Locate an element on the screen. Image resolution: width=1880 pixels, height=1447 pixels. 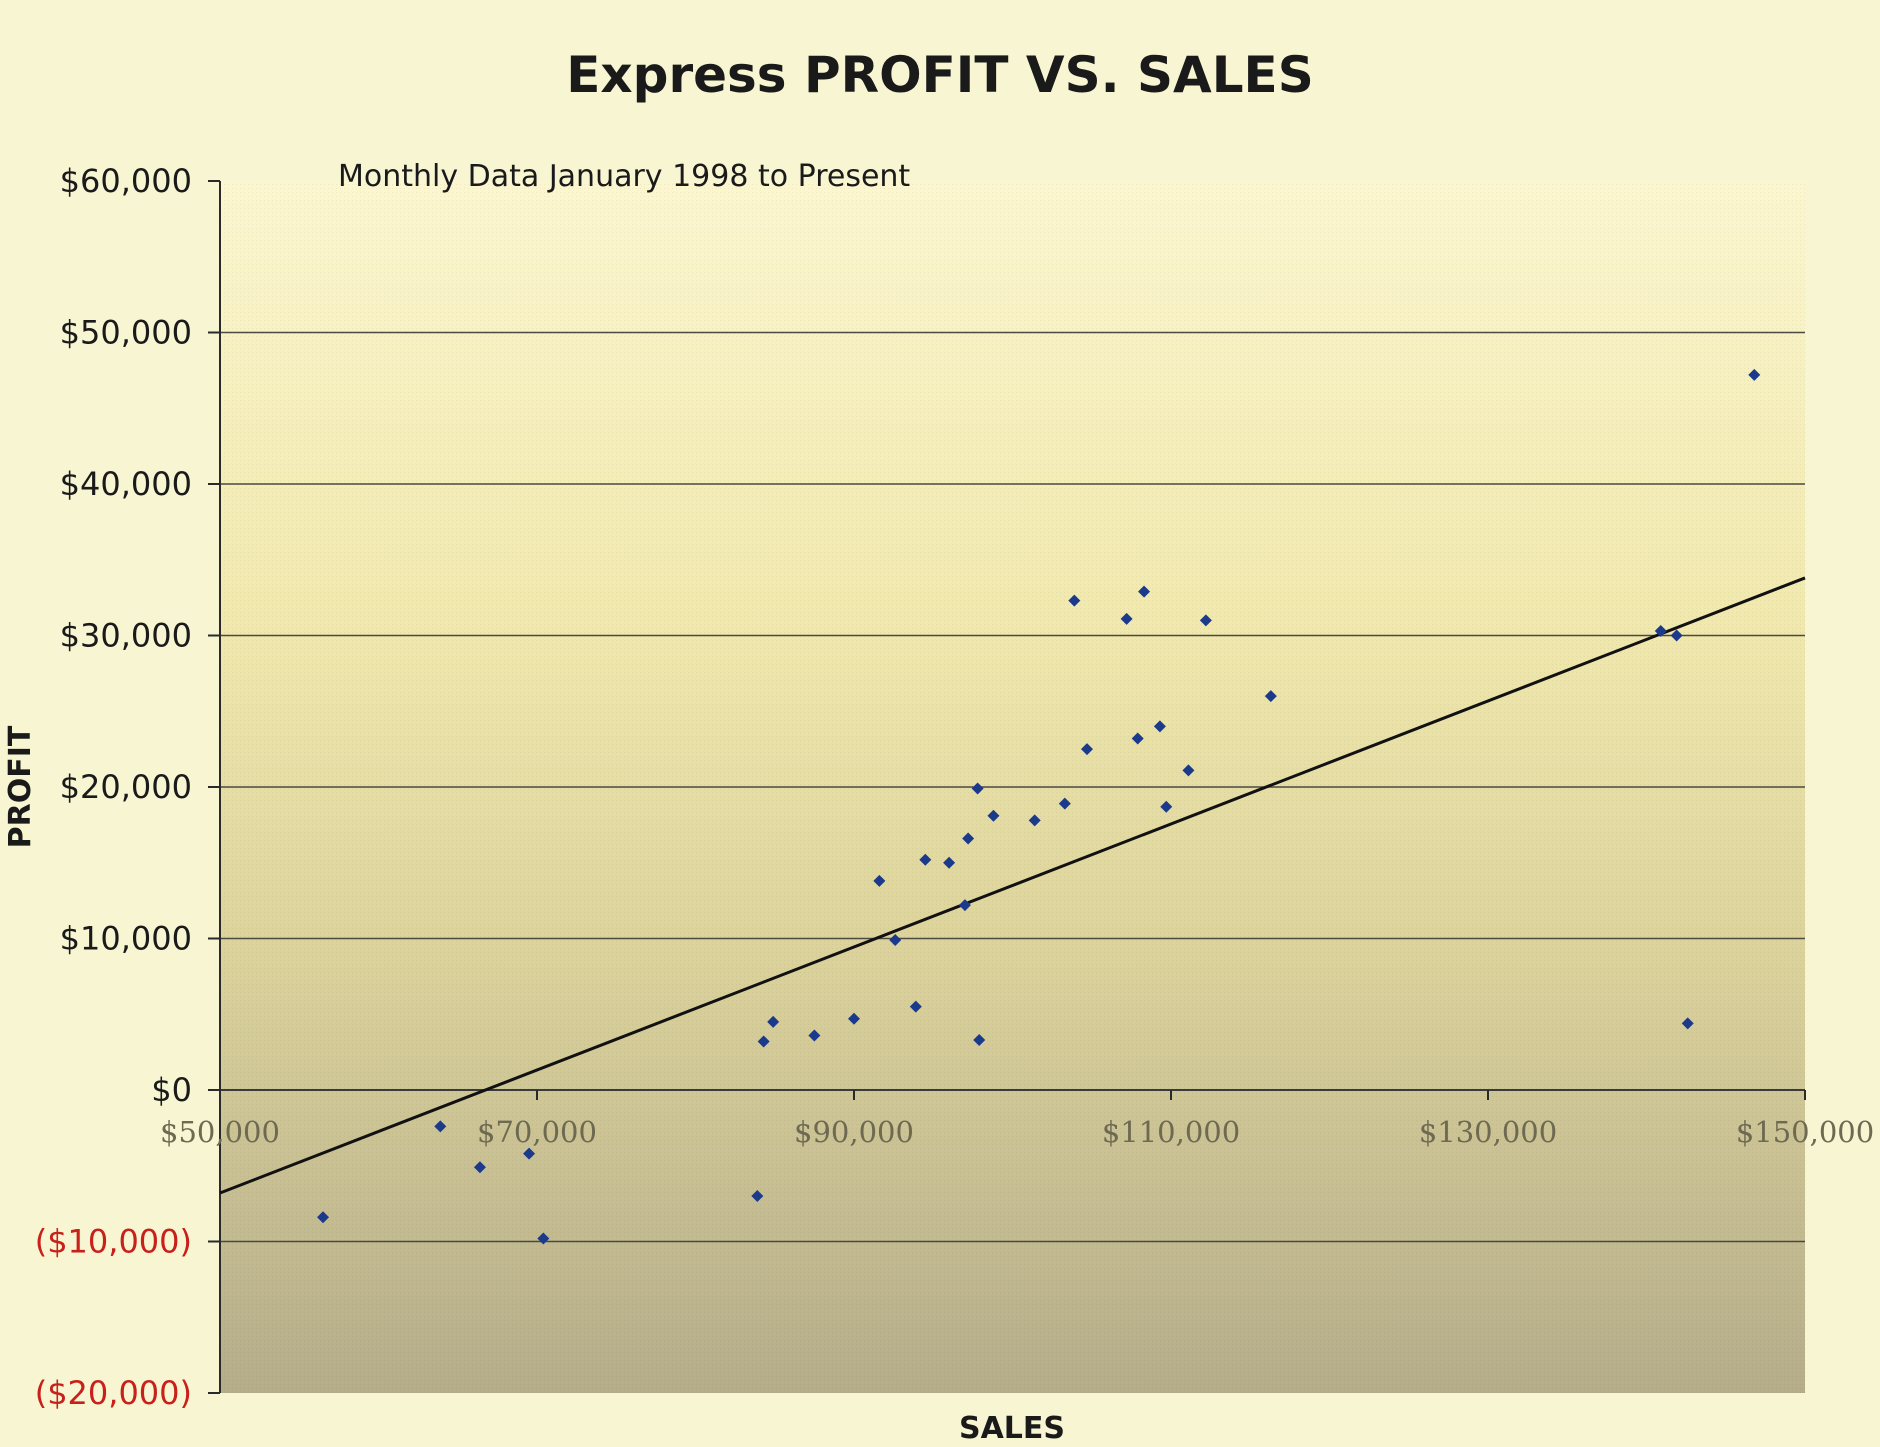
y-tick-label: $20,000 is located at coordinates (126, 787).